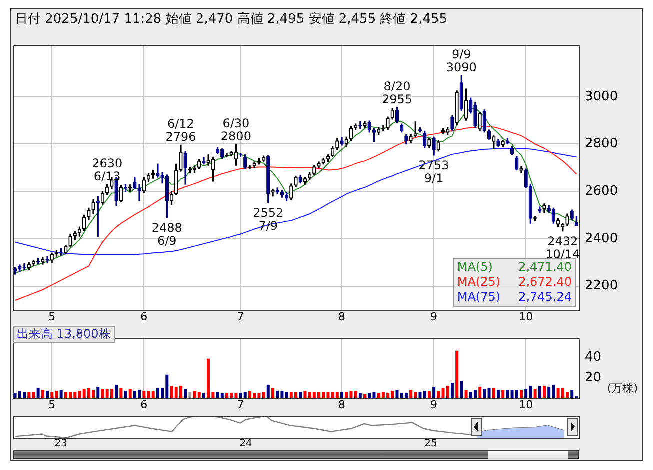  Describe the element at coordinates (601, 191) in the screenshot. I see `y-tick-label: 2600` at that location.